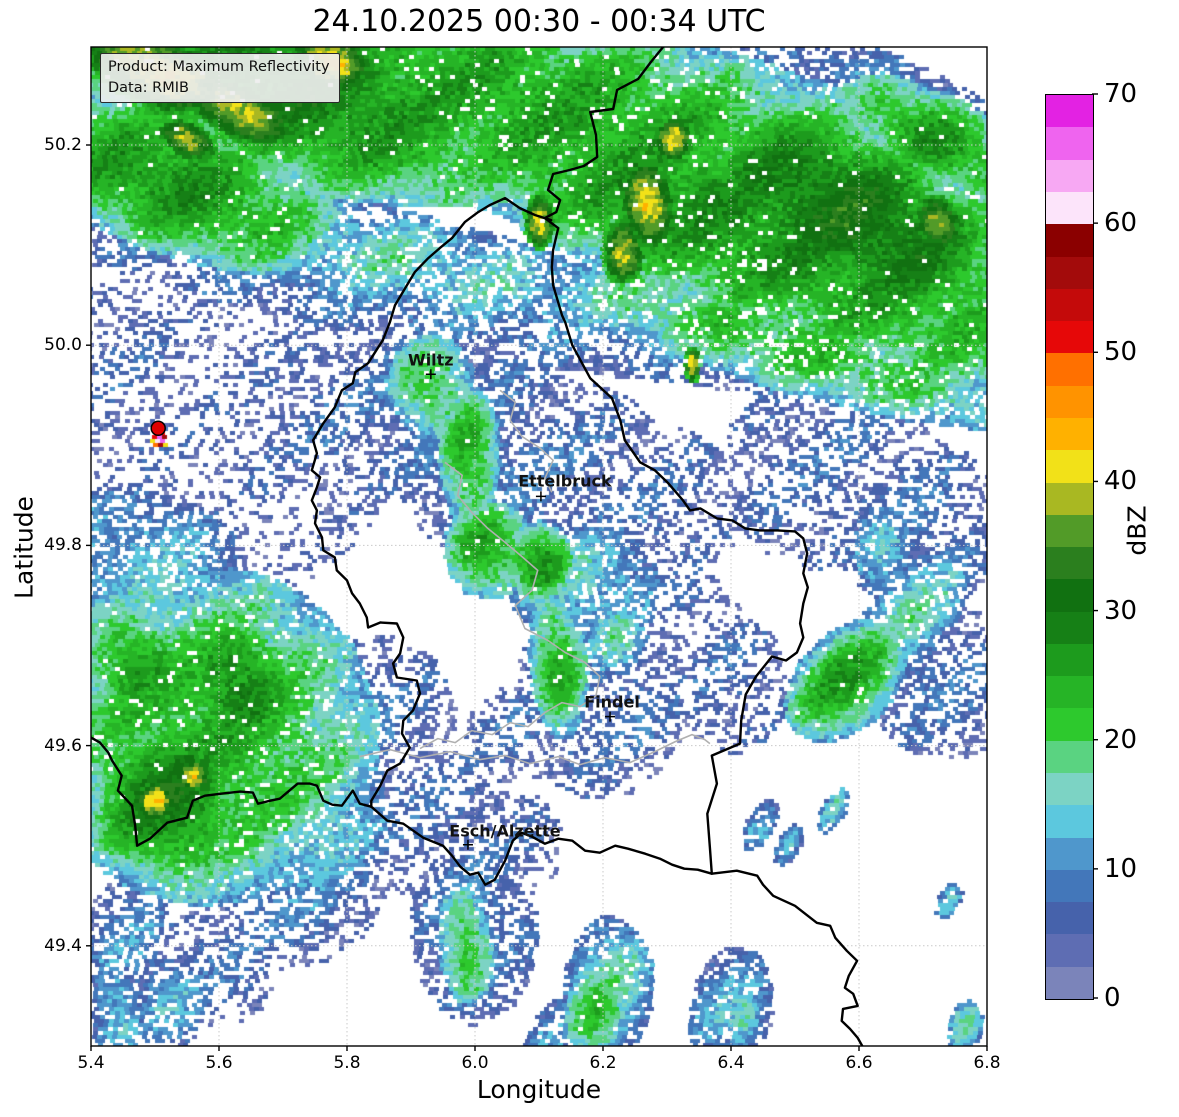 This screenshot has width=1179, height=1117. I want to click on y-tick-label: 49.4, so click(63, 945).